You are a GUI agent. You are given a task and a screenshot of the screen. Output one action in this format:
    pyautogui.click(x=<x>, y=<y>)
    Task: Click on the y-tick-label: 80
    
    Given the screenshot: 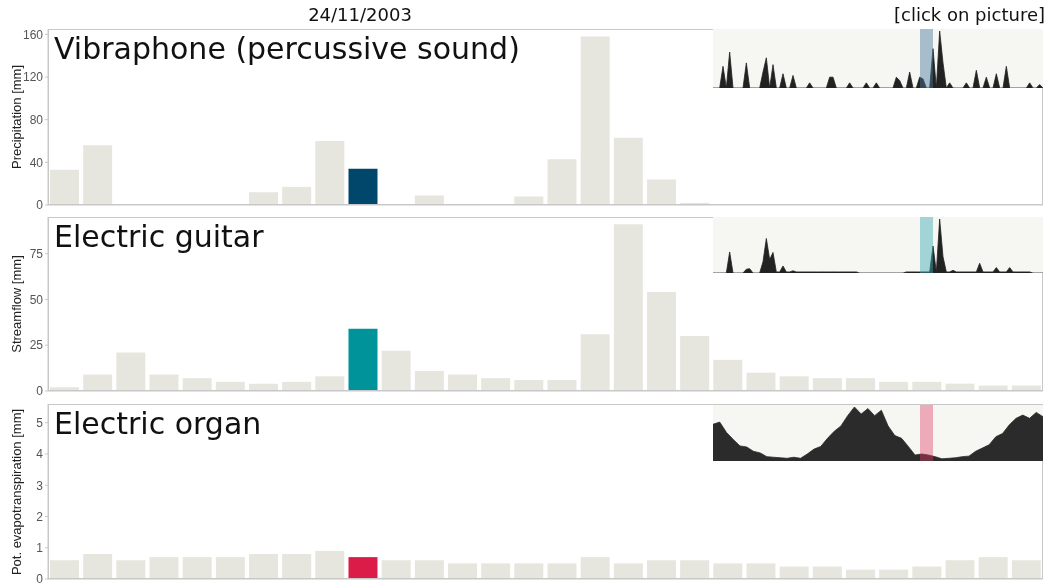 What is the action you would take?
    pyautogui.click(x=36, y=119)
    